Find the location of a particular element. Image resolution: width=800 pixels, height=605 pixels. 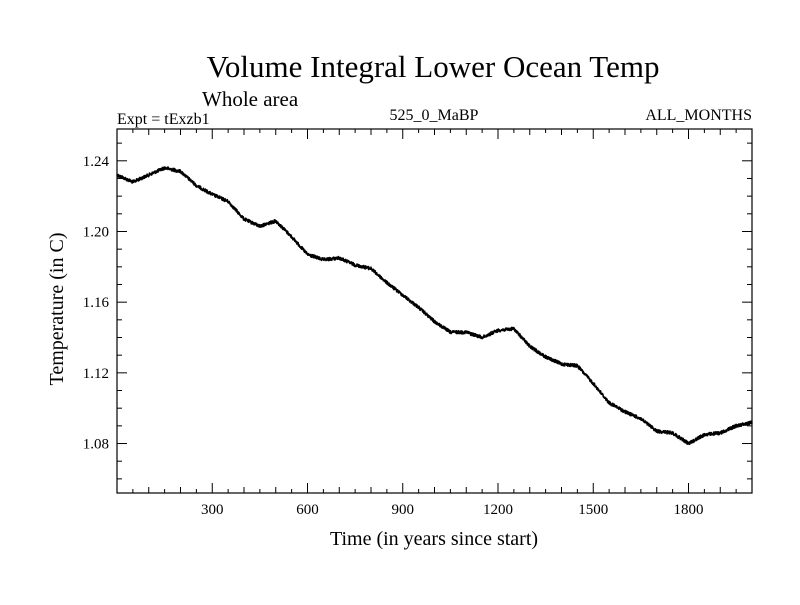

y-tick-label: 1.16 is located at coordinates (96, 303).